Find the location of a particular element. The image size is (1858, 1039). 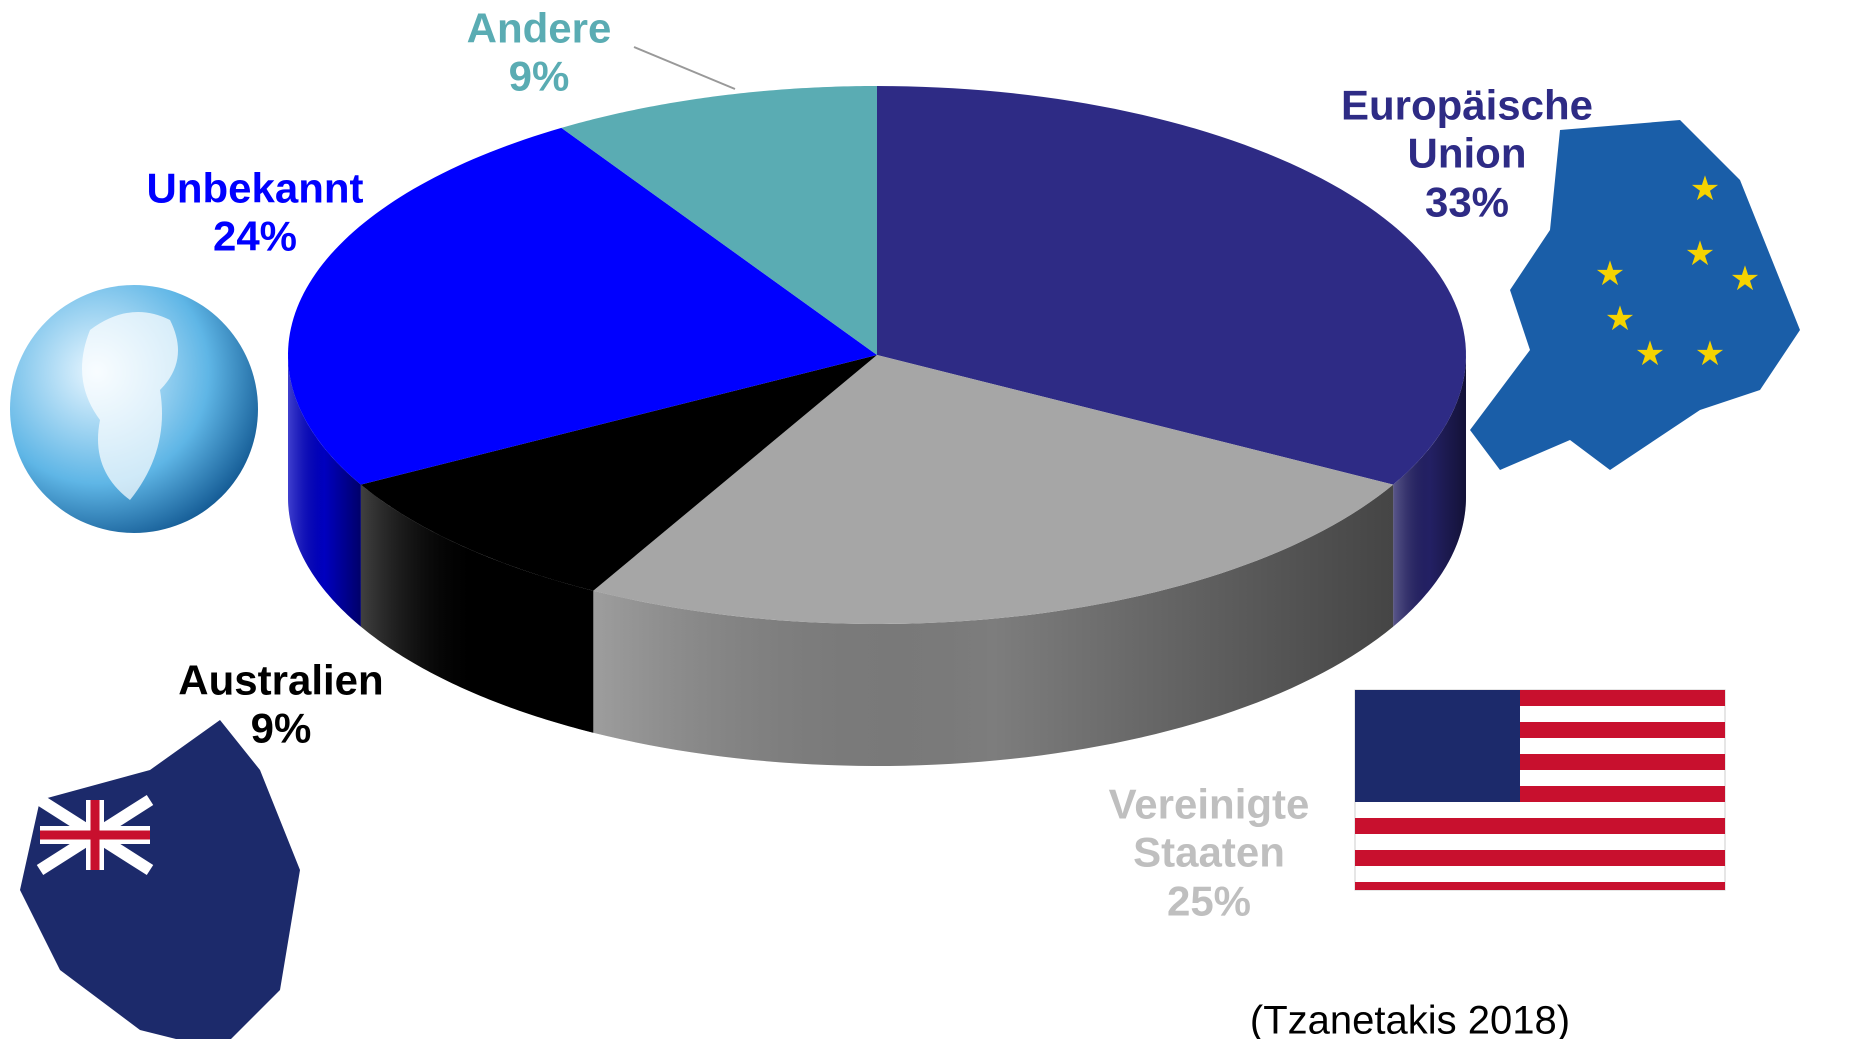

data-label: Europäische Union 33% is located at coordinates (1467, 154).